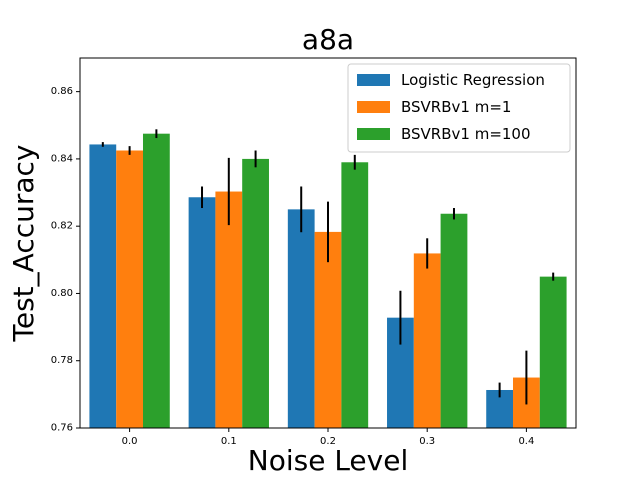 Image resolution: width=640 pixels, height=480 pixels. I want to click on bar-series-1-0.1, so click(202, 312).